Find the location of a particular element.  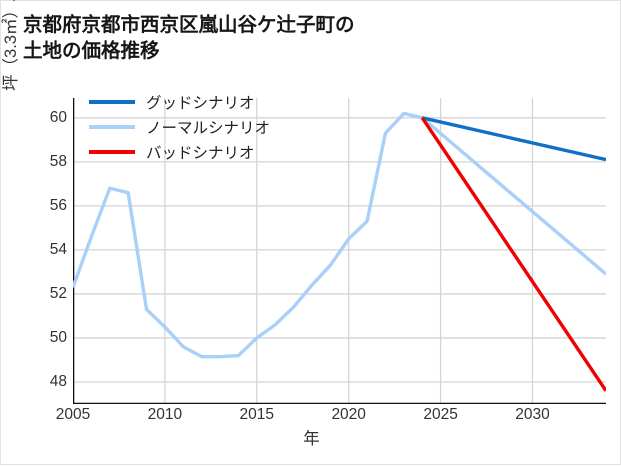

series-line is located at coordinates (513, 139).